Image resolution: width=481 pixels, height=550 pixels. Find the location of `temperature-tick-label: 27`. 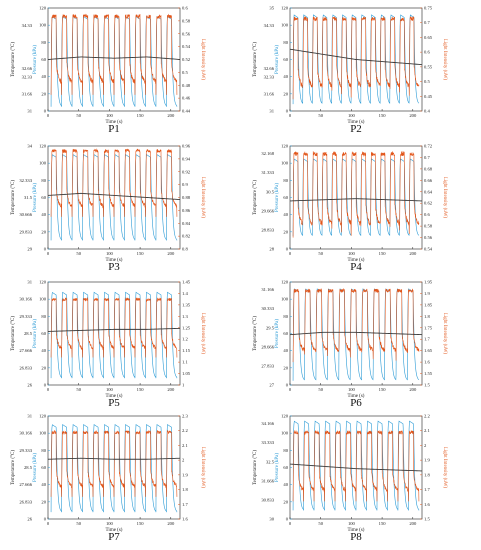

temperature-tick-label: 27 is located at coordinates (271, 385).